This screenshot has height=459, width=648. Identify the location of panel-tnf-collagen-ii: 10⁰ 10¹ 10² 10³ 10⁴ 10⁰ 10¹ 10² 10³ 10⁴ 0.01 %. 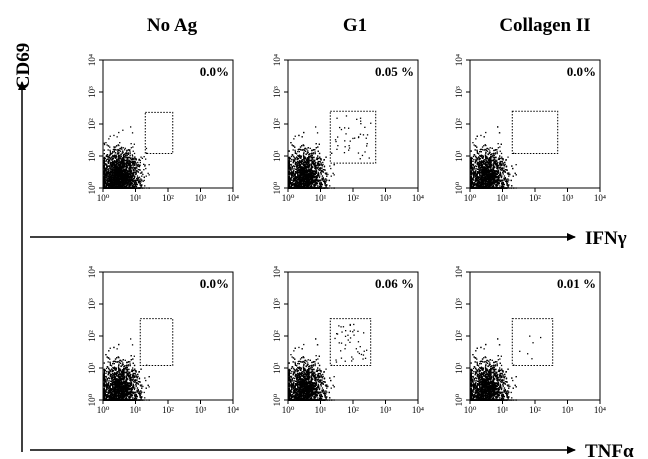
(530, 340).